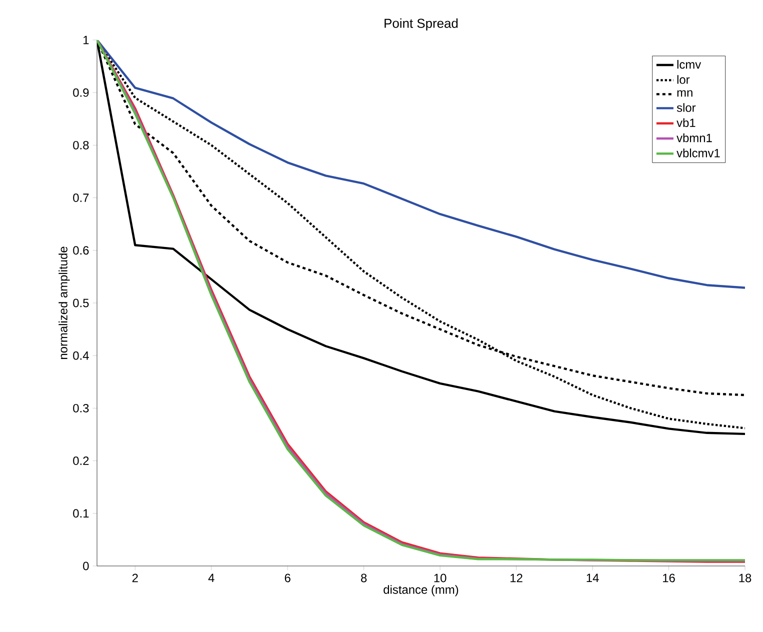 This screenshot has width=763, height=632. I want to click on x-axis-title: distance (mm), so click(421, 590).